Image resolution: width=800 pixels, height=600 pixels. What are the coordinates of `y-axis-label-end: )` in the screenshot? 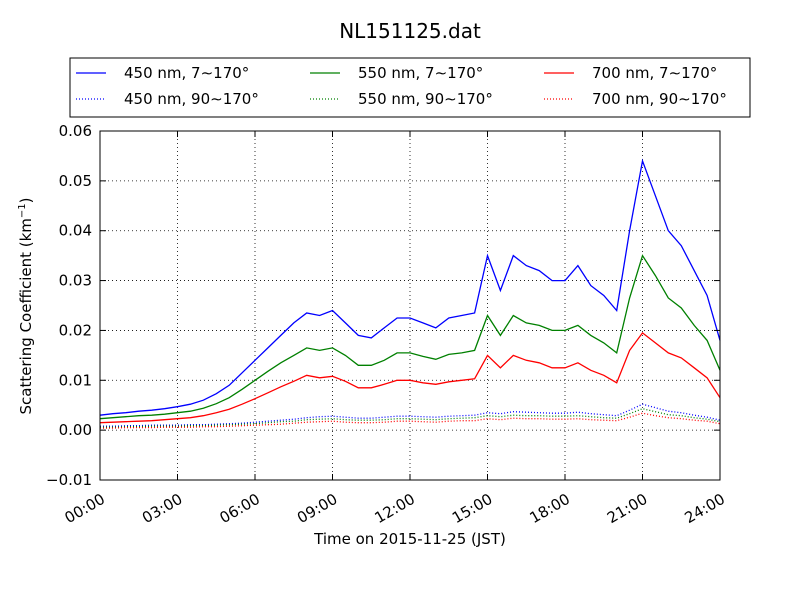 It's located at (26, 200).